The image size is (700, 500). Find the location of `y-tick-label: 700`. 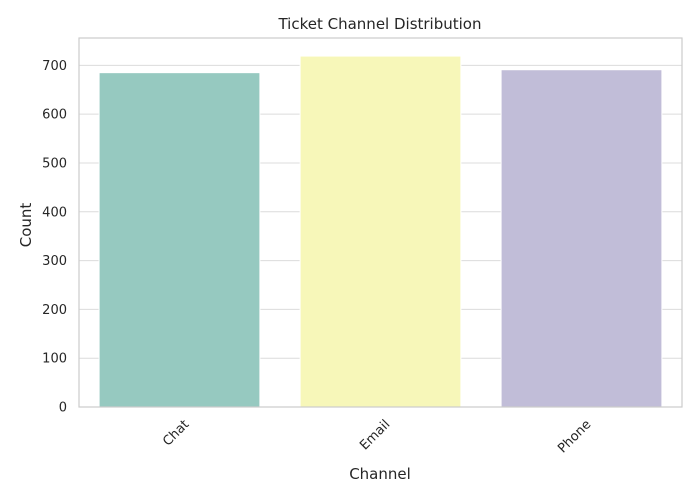

y-tick-label: 700 is located at coordinates (54, 66).